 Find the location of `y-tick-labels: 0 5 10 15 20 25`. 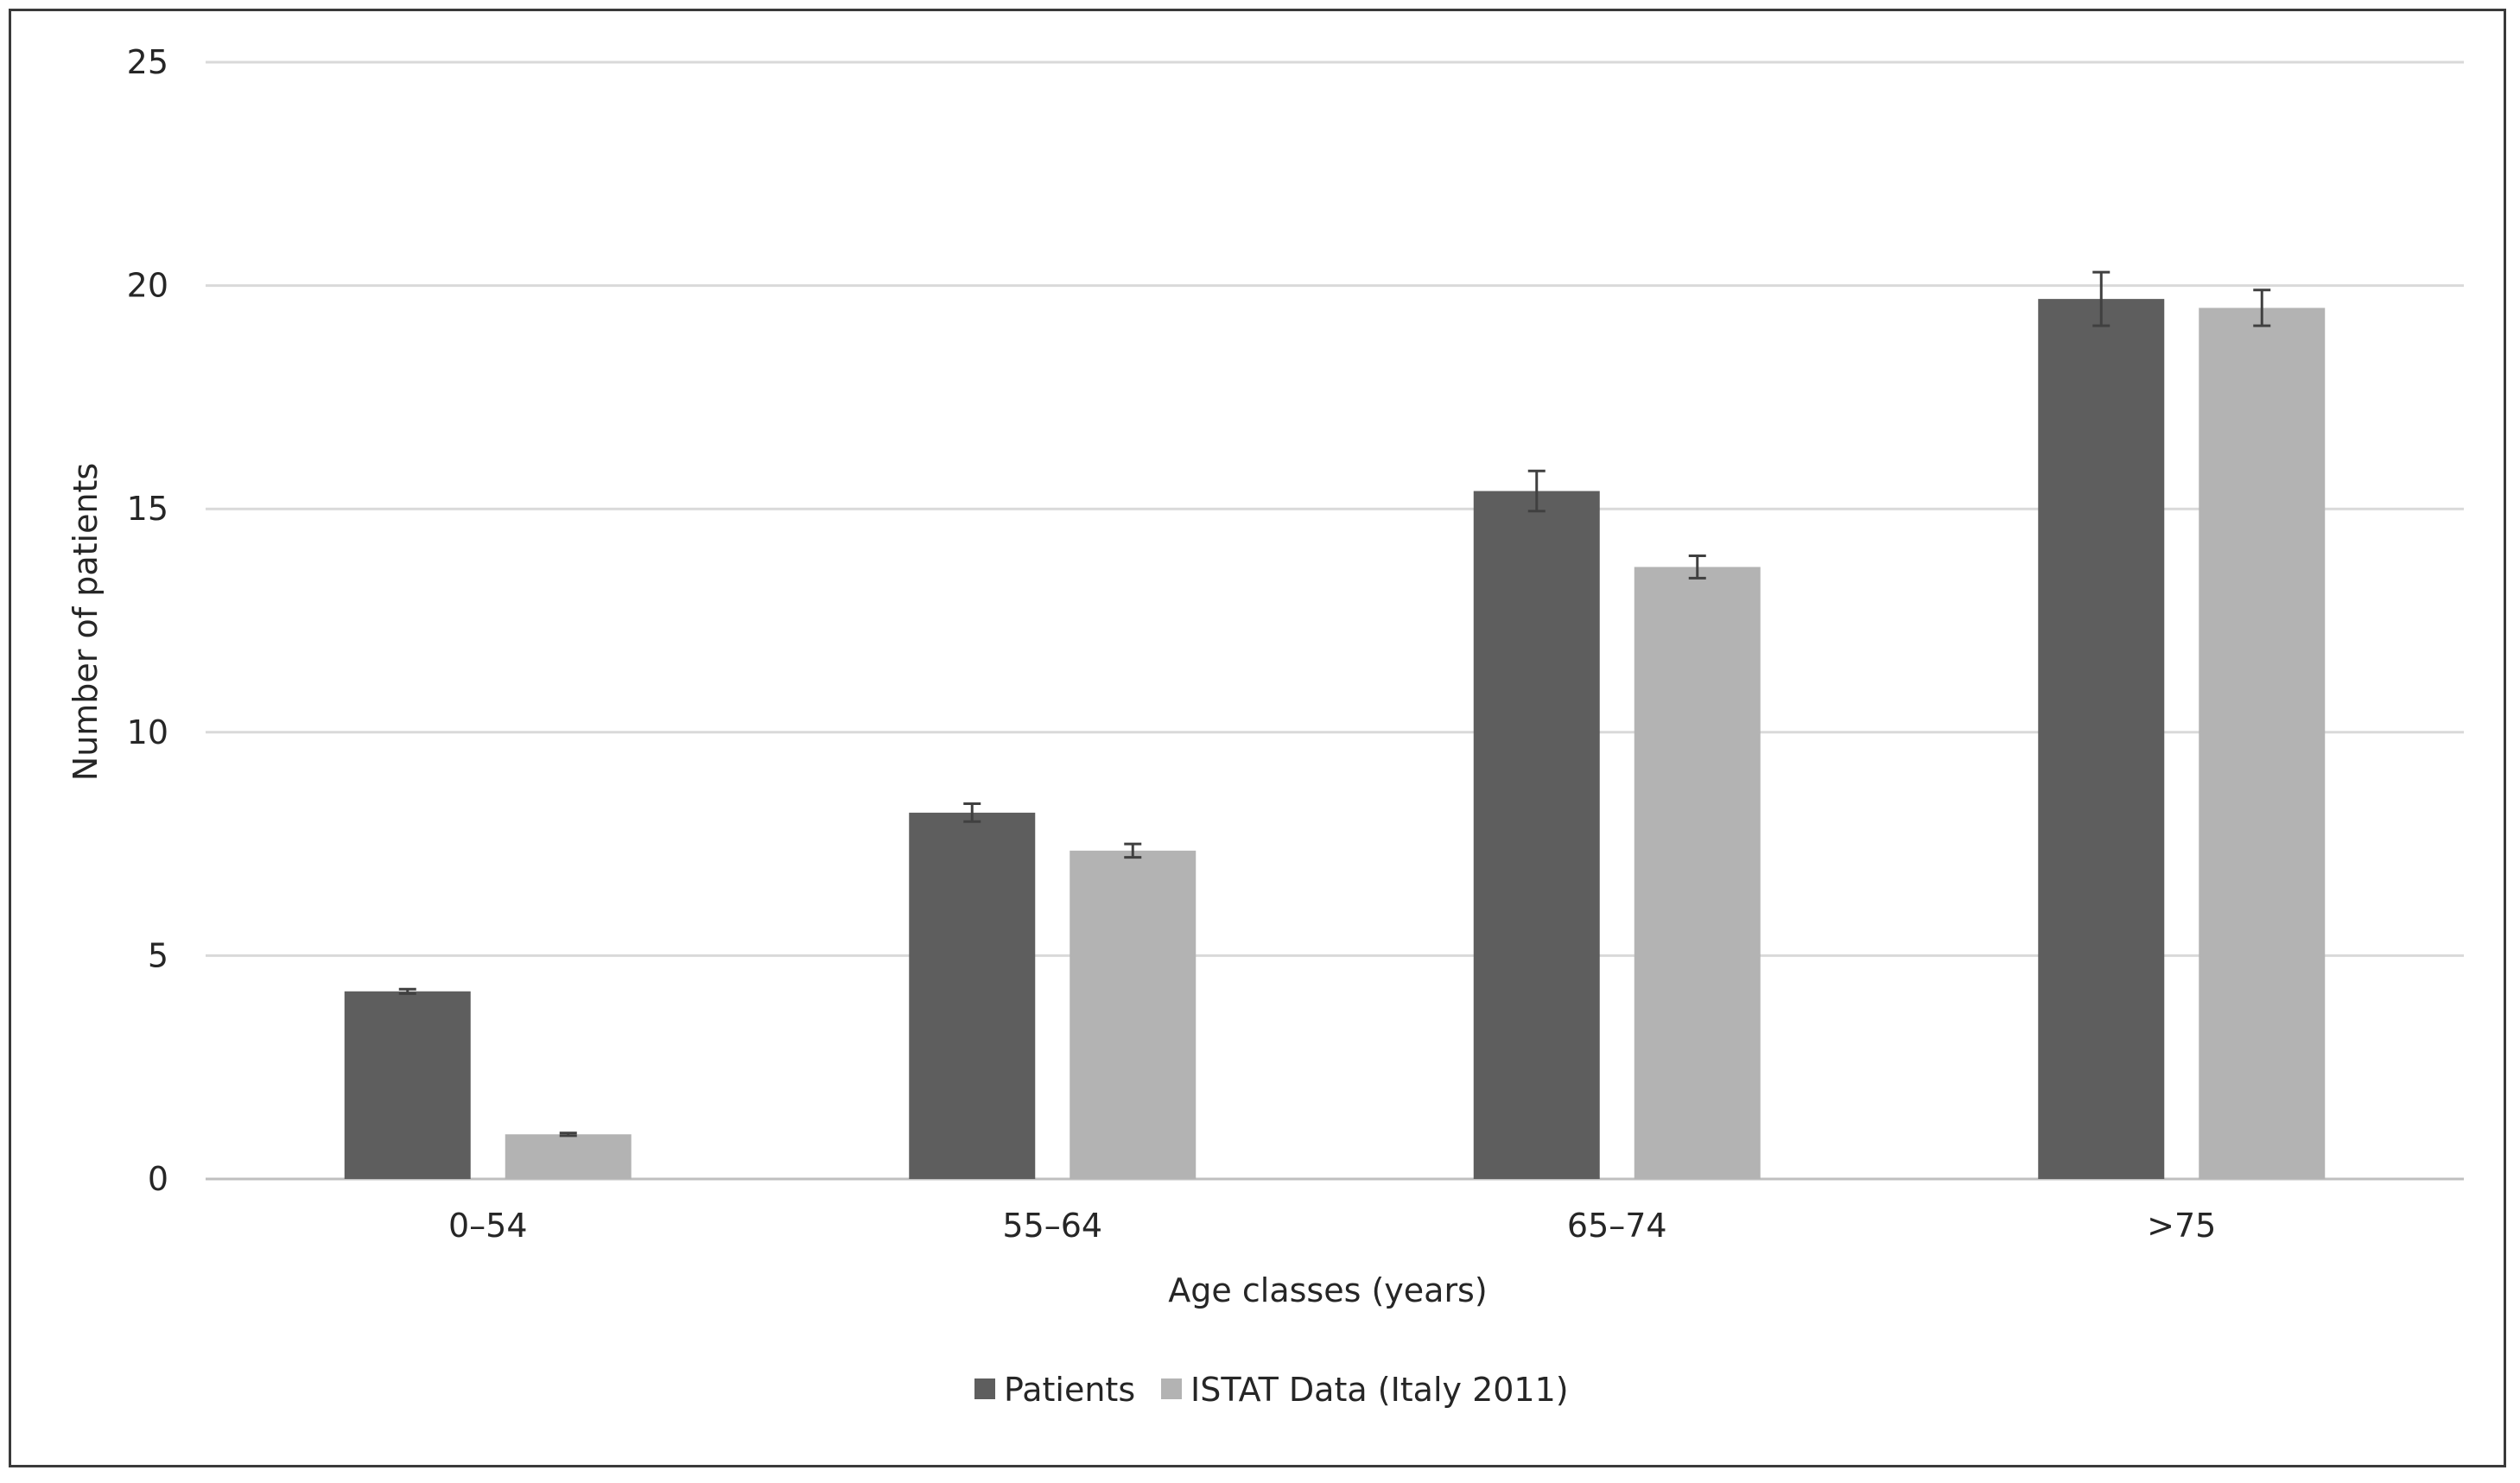

y-tick-labels: 0 5 10 15 20 25 is located at coordinates (147, 620).